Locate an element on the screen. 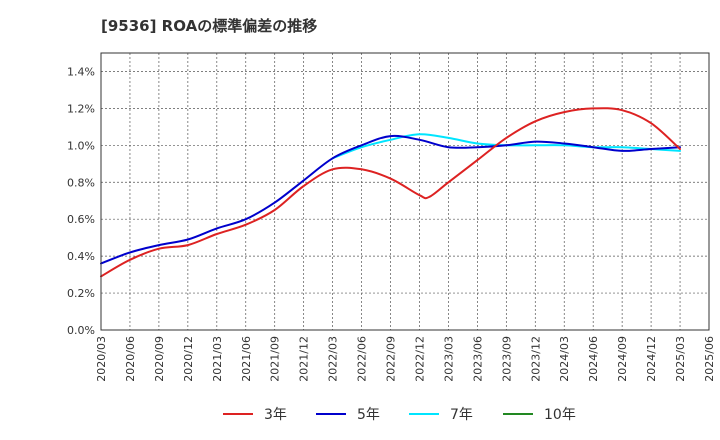 The height and width of the screenshot is (440, 720). x-tick-label: 2022/03 is located at coordinates (333, 359).